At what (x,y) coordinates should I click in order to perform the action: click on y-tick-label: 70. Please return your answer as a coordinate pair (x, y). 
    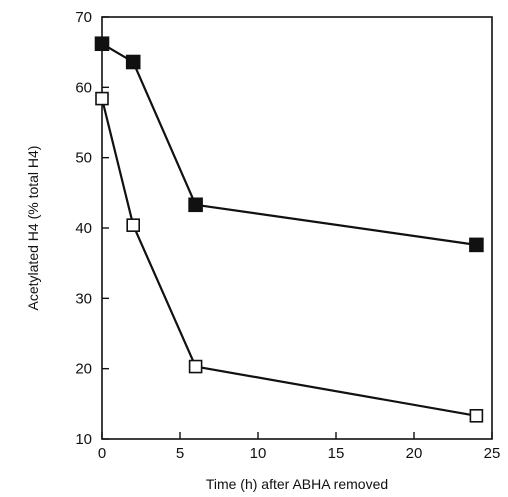
    Looking at the image, I should click on (83, 17).